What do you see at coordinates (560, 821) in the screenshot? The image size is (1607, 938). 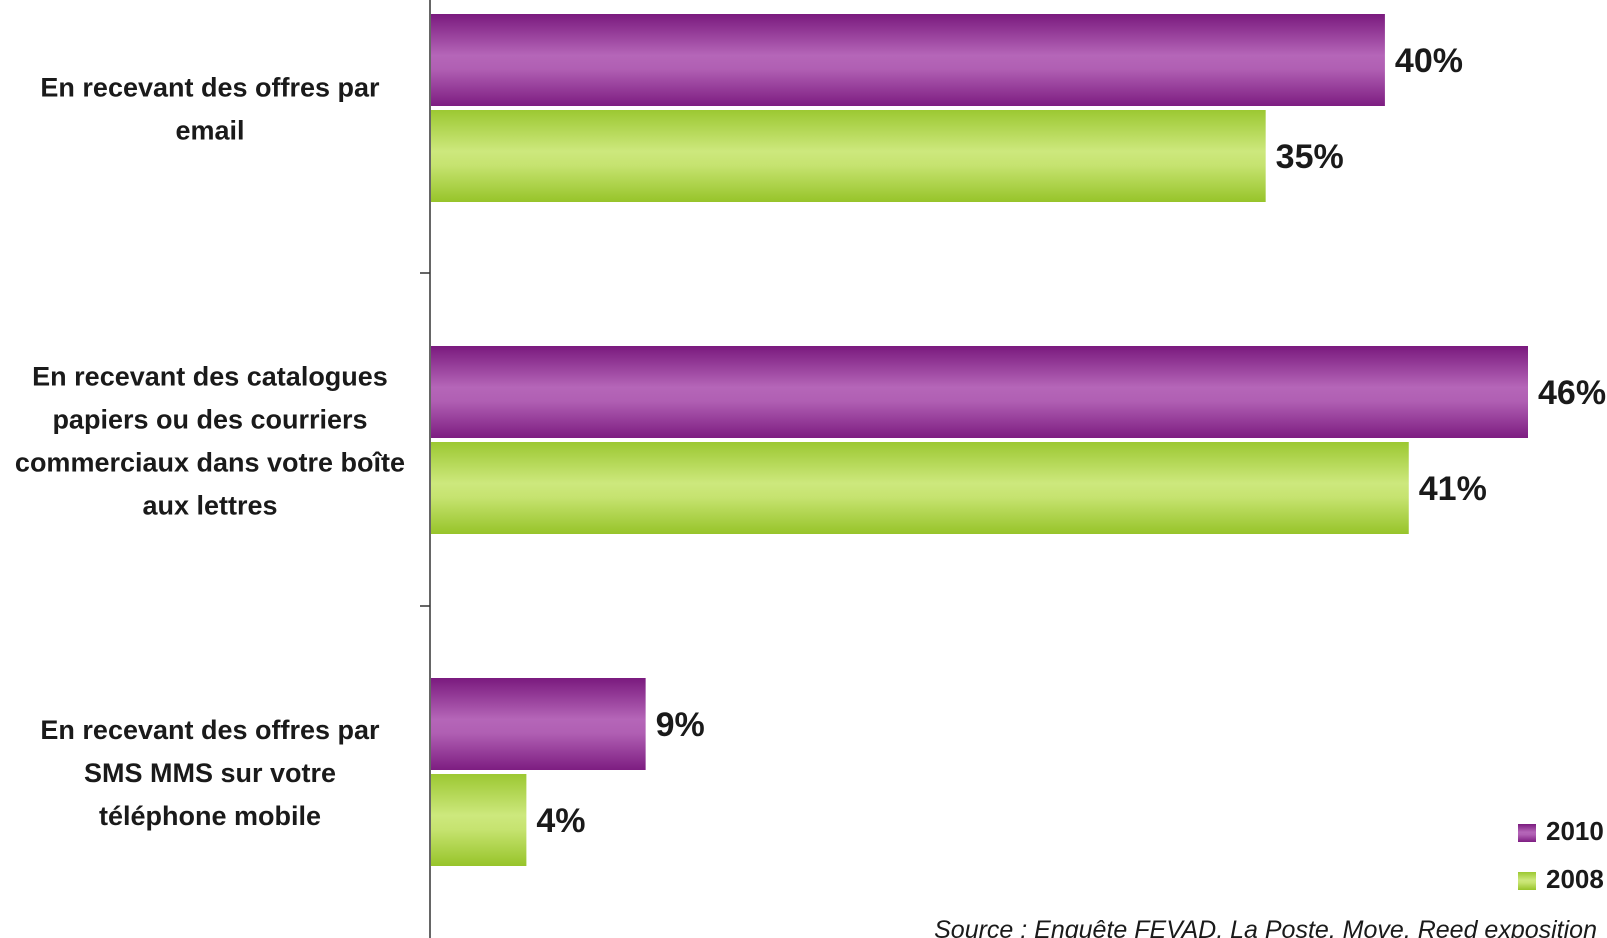 I see `value-label-2008-3: 4%` at bounding box center [560, 821].